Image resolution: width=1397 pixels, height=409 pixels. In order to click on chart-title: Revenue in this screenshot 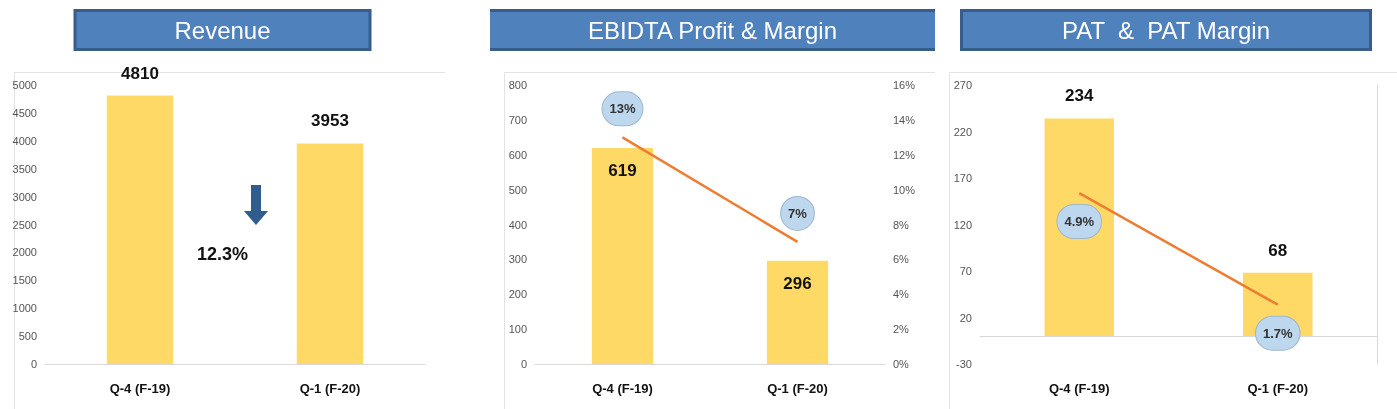, I will do `click(222, 30)`.